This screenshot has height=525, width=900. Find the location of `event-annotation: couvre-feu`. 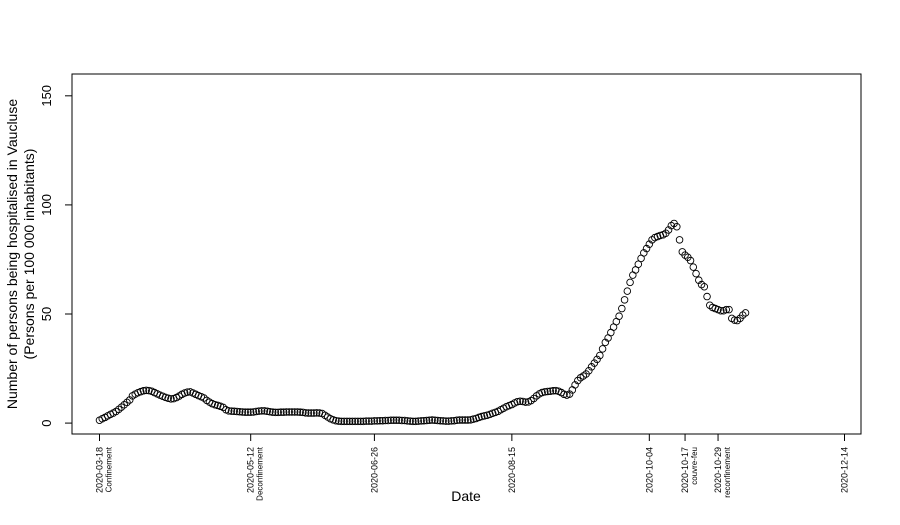

event-annotation: couvre-feu is located at coordinates (694, 466).